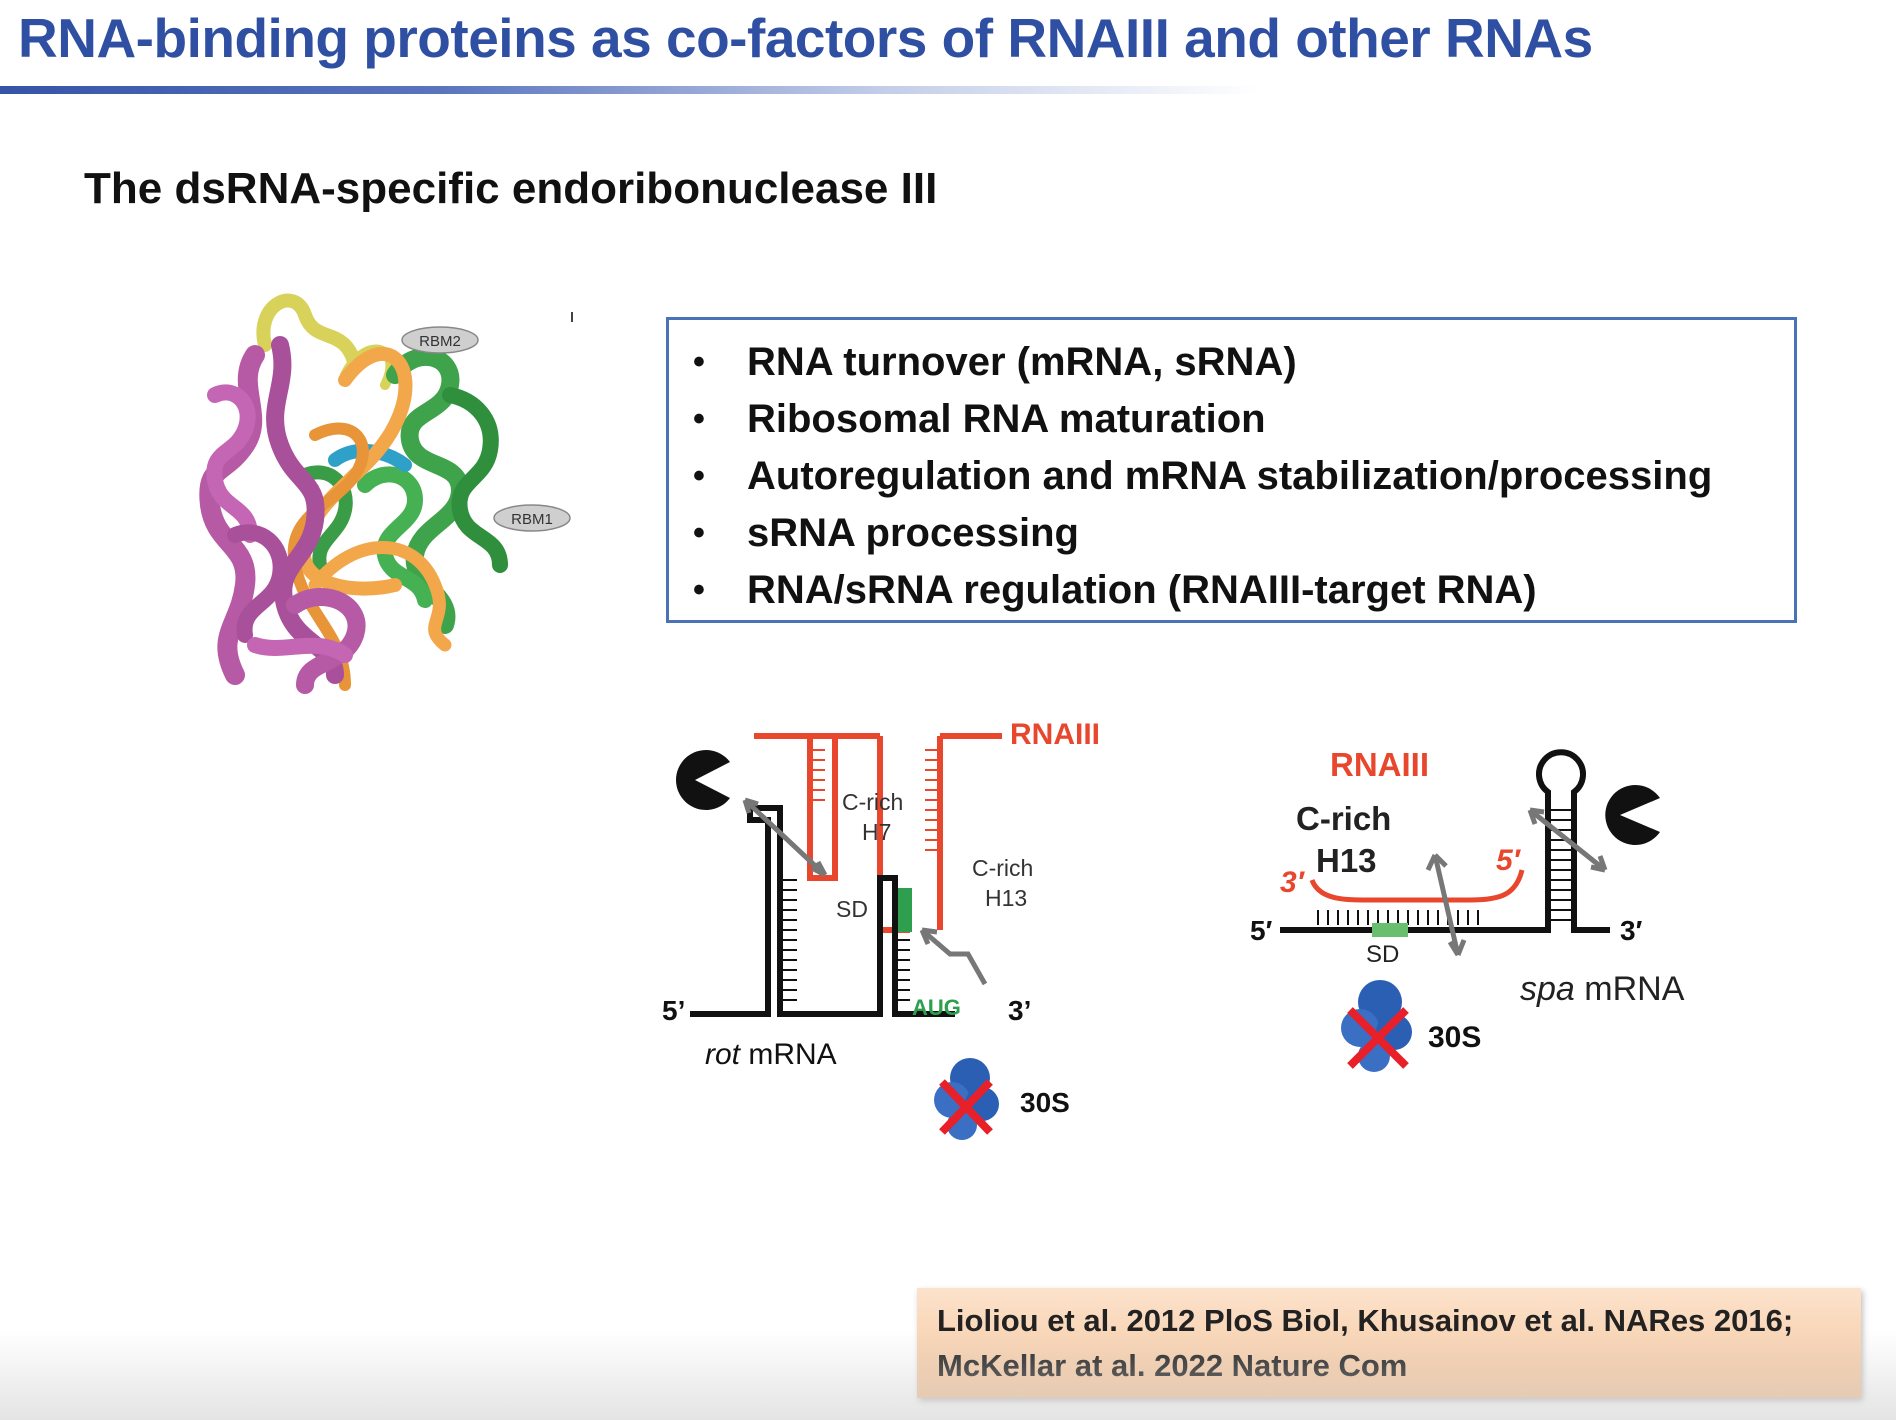  I want to click on rnaiii-basepairs, so click(875, 800).